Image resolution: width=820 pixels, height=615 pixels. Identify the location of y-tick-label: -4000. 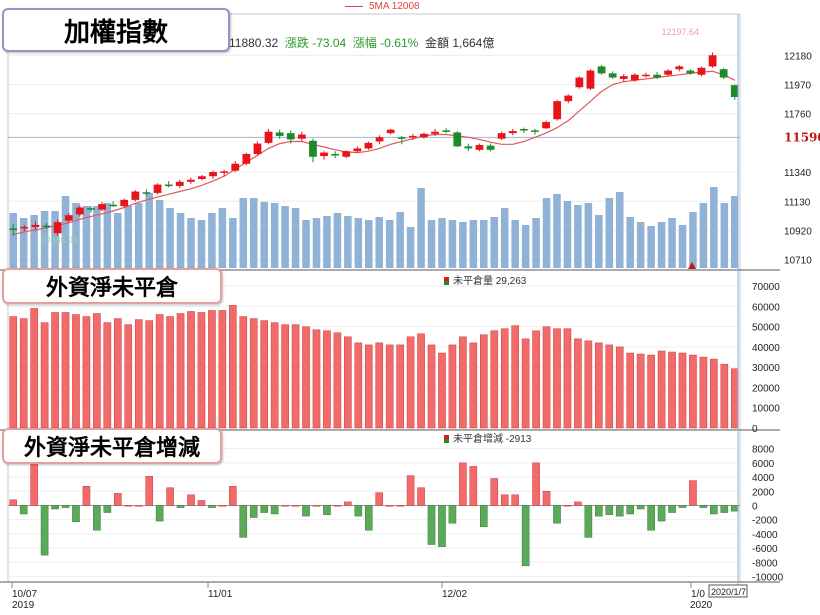
(765, 535).